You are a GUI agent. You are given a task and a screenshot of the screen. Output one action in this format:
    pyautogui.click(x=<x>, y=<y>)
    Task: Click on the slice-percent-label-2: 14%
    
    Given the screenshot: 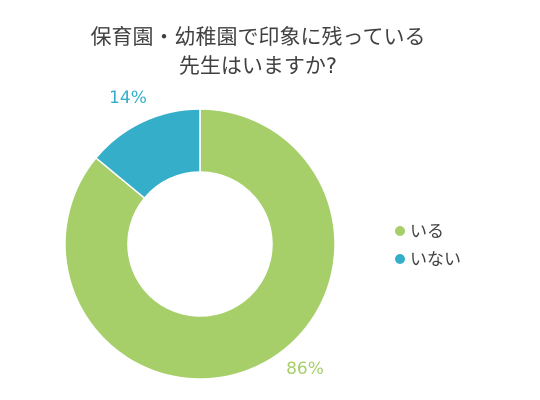 What is the action you would take?
    pyautogui.click(x=128, y=98)
    